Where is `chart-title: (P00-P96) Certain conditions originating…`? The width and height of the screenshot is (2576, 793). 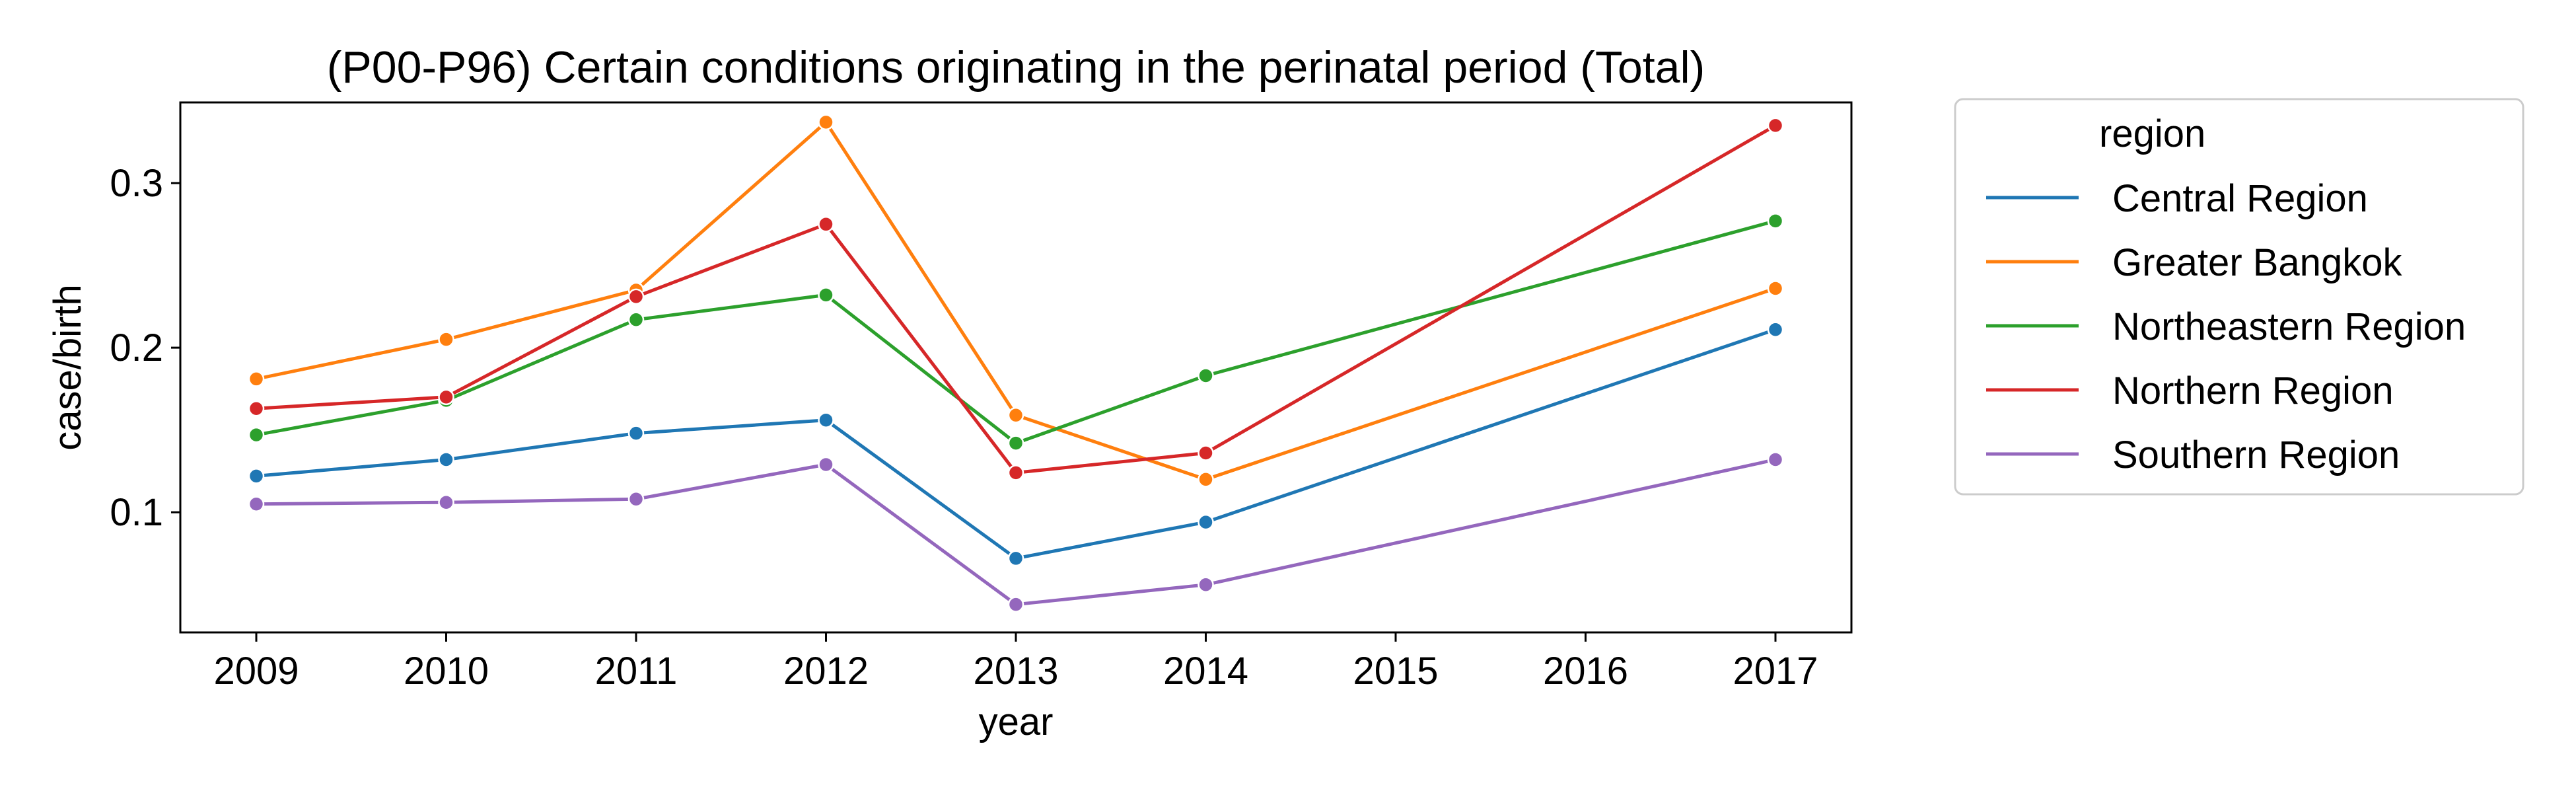
chart-title: (P00-P96) Certain conditions originating… is located at coordinates (1016, 68).